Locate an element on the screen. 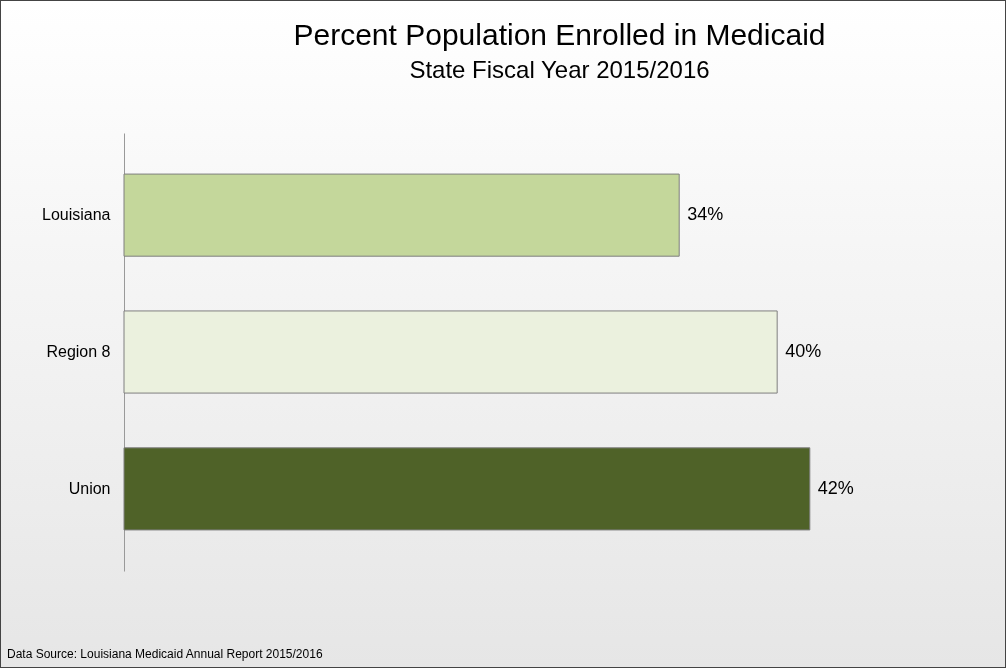 The image size is (1006, 668). chart-subtitle: State Fiscal Year 2015/2016 is located at coordinates (559, 69).